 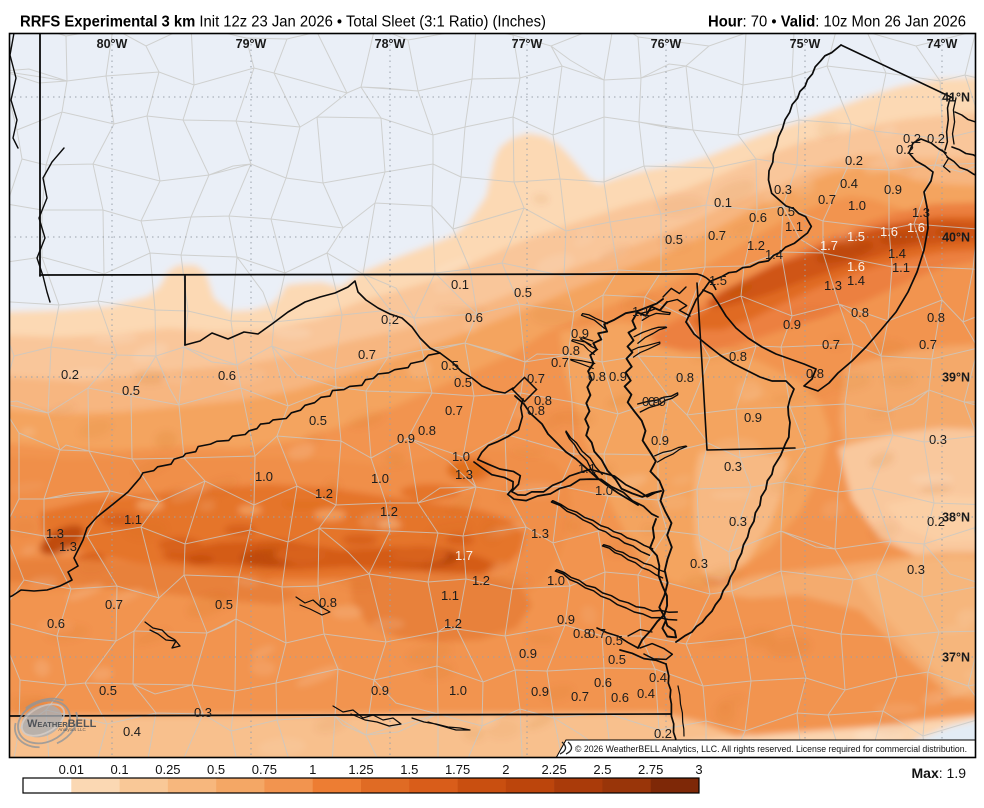 I want to click on svg-text: 2.75, so click(x=650, y=769).